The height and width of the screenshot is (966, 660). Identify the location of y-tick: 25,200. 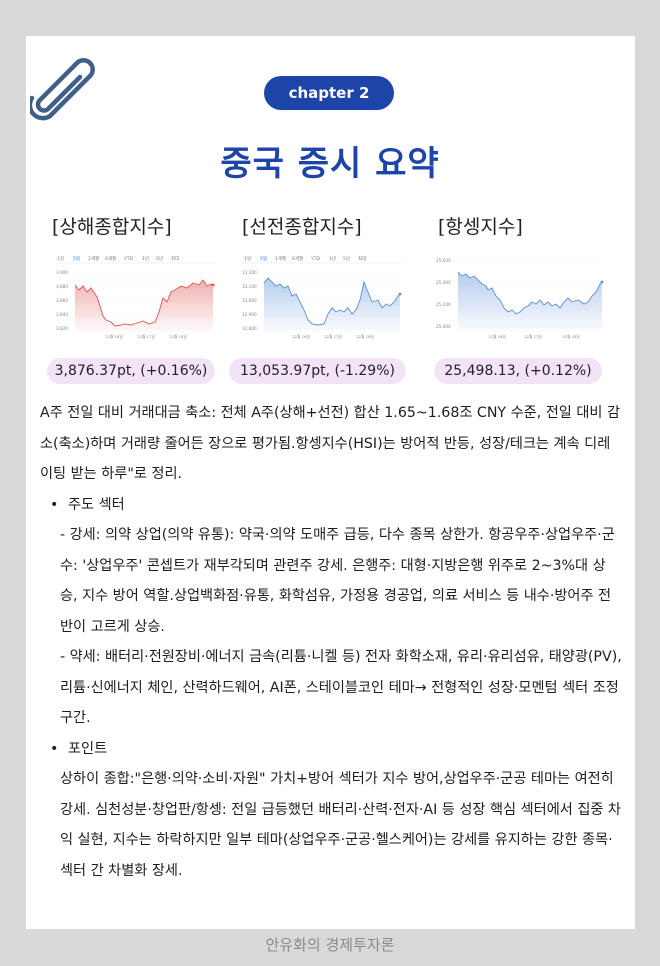
(443, 304).